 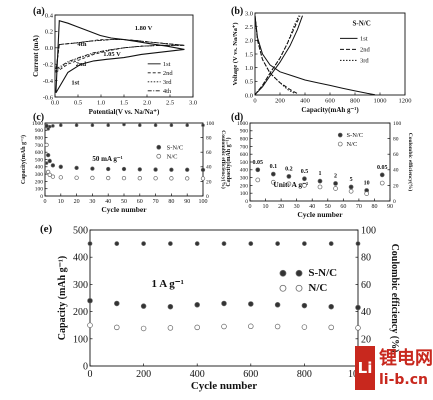 What do you see at coordinates (90, 374) in the screenshot?
I see `e-x-tick-label: 0` at bounding box center [90, 374].